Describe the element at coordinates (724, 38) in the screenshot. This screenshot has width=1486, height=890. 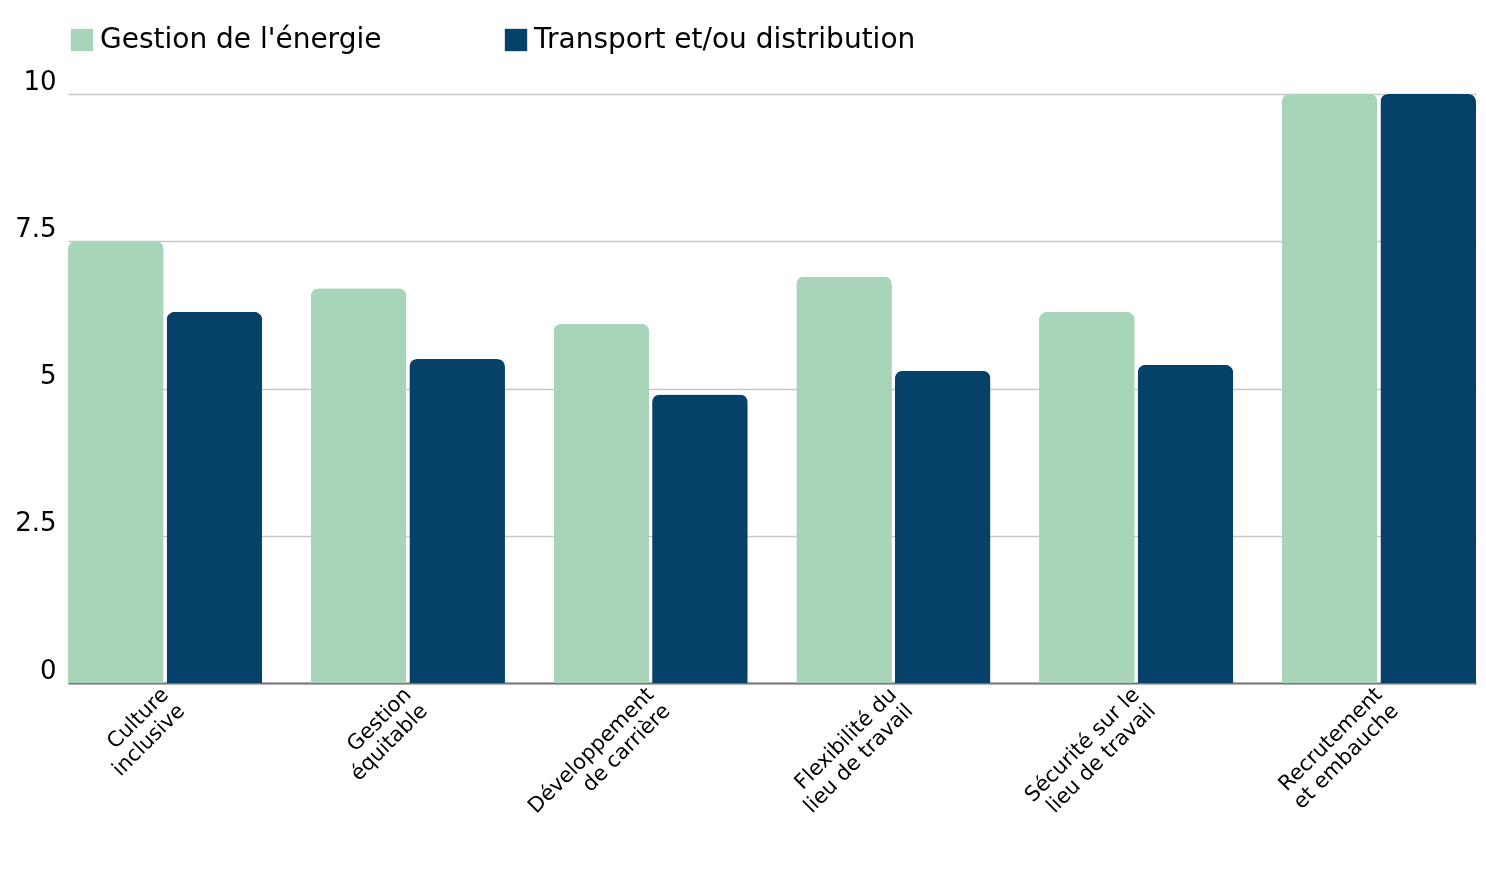
I see `legend-label: Transport et/ou distribution` at that location.